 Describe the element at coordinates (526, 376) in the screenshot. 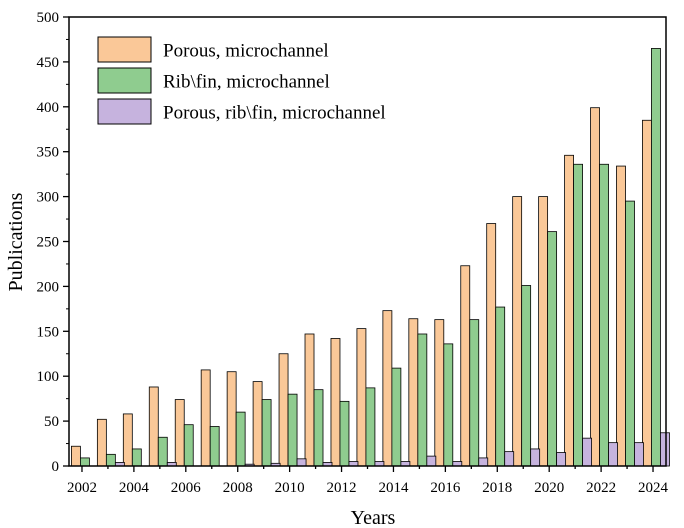

I see `bar-2-2019` at that location.